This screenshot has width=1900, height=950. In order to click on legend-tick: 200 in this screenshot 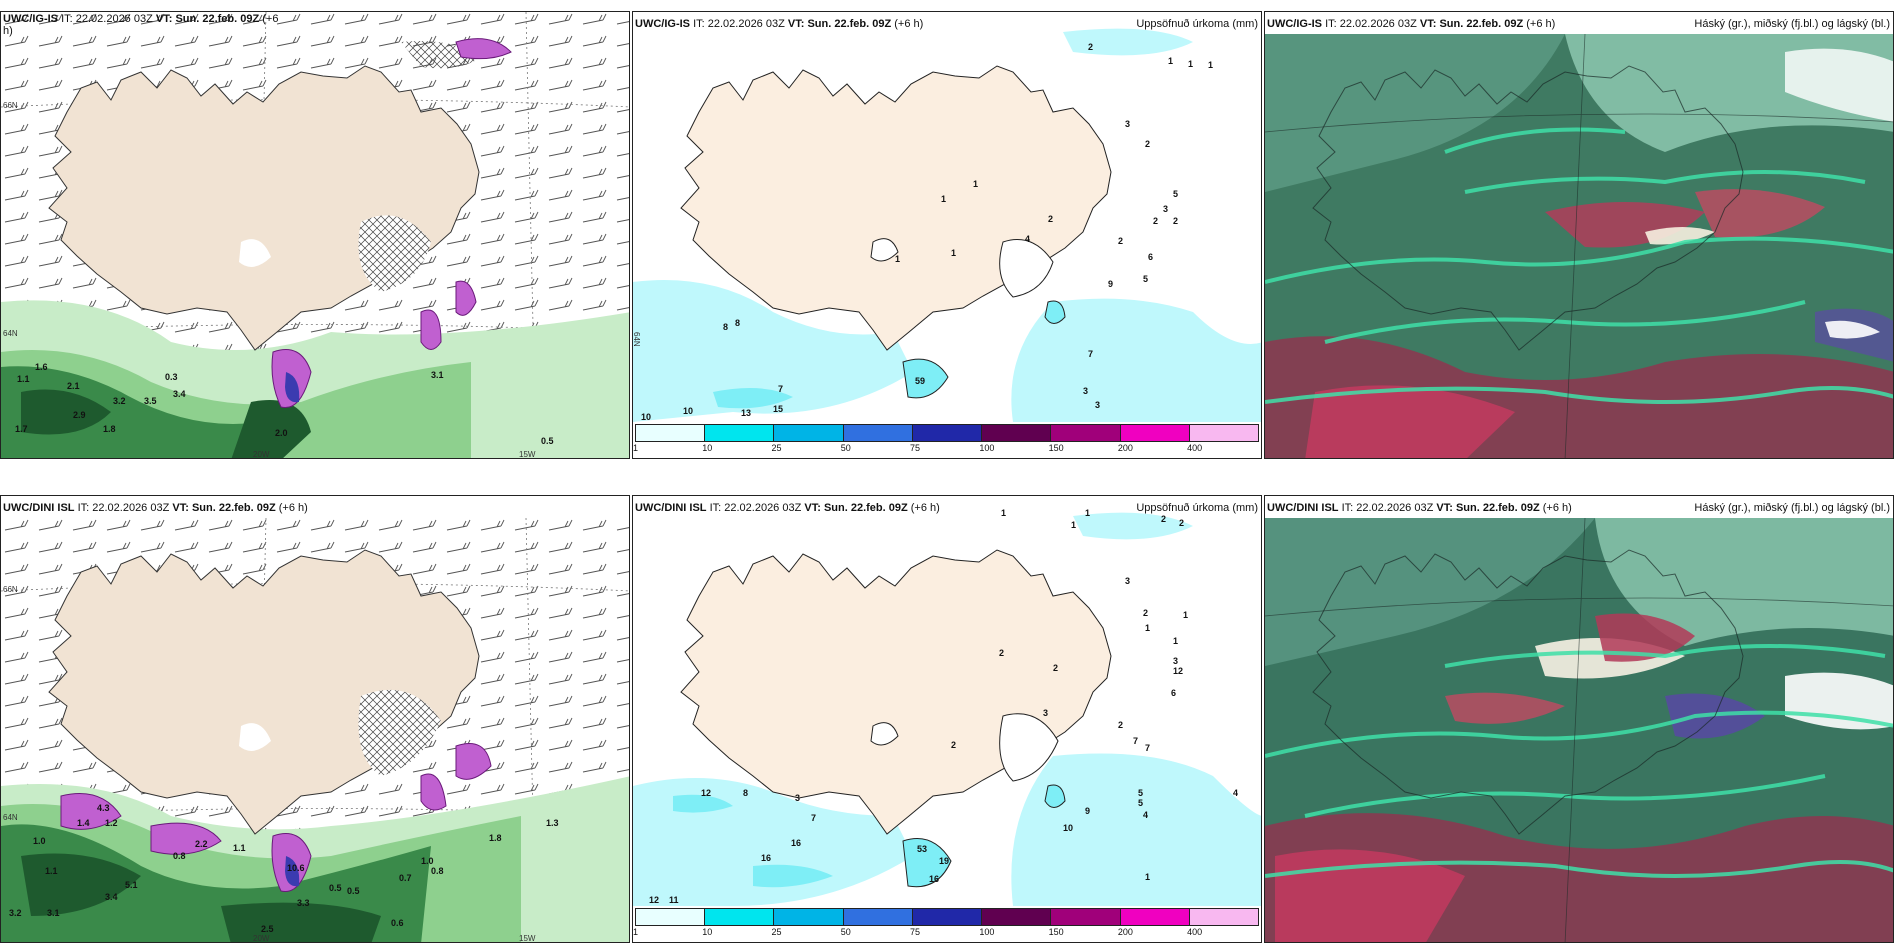, I will do `click(1125, 448)`.